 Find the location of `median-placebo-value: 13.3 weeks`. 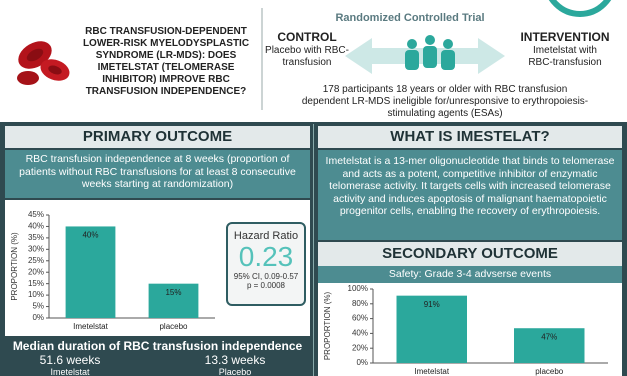

median-placebo-value: 13.3 weeks is located at coordinates (235, 360).